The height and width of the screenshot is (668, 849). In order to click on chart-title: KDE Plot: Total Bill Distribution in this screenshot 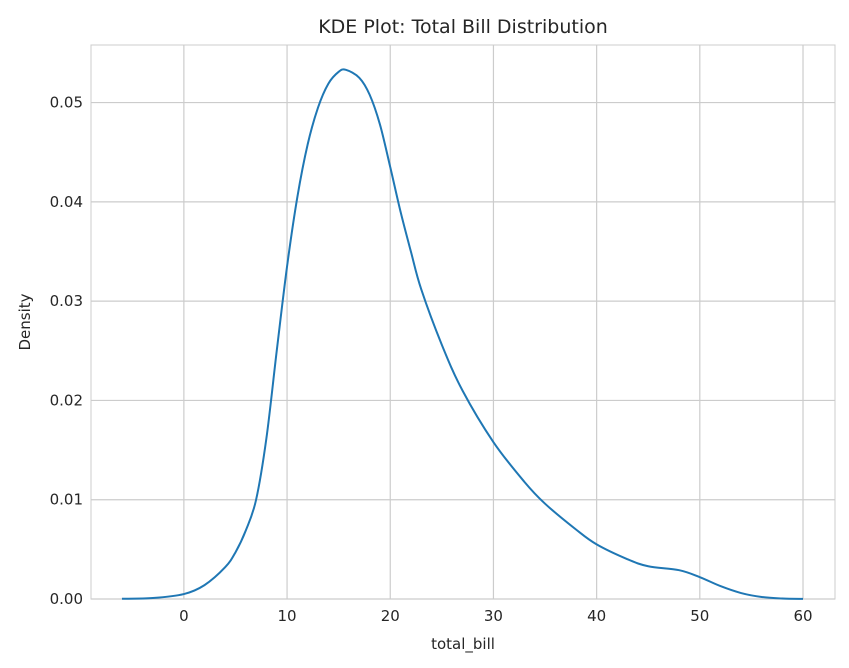, I will do `click(463, 27)`.